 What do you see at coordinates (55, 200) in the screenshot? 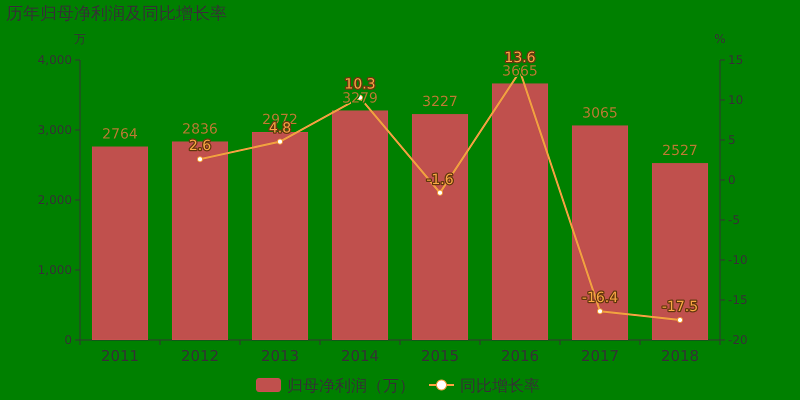
I see `y-tick-label: 2,000` at bounding box center [55, 200].